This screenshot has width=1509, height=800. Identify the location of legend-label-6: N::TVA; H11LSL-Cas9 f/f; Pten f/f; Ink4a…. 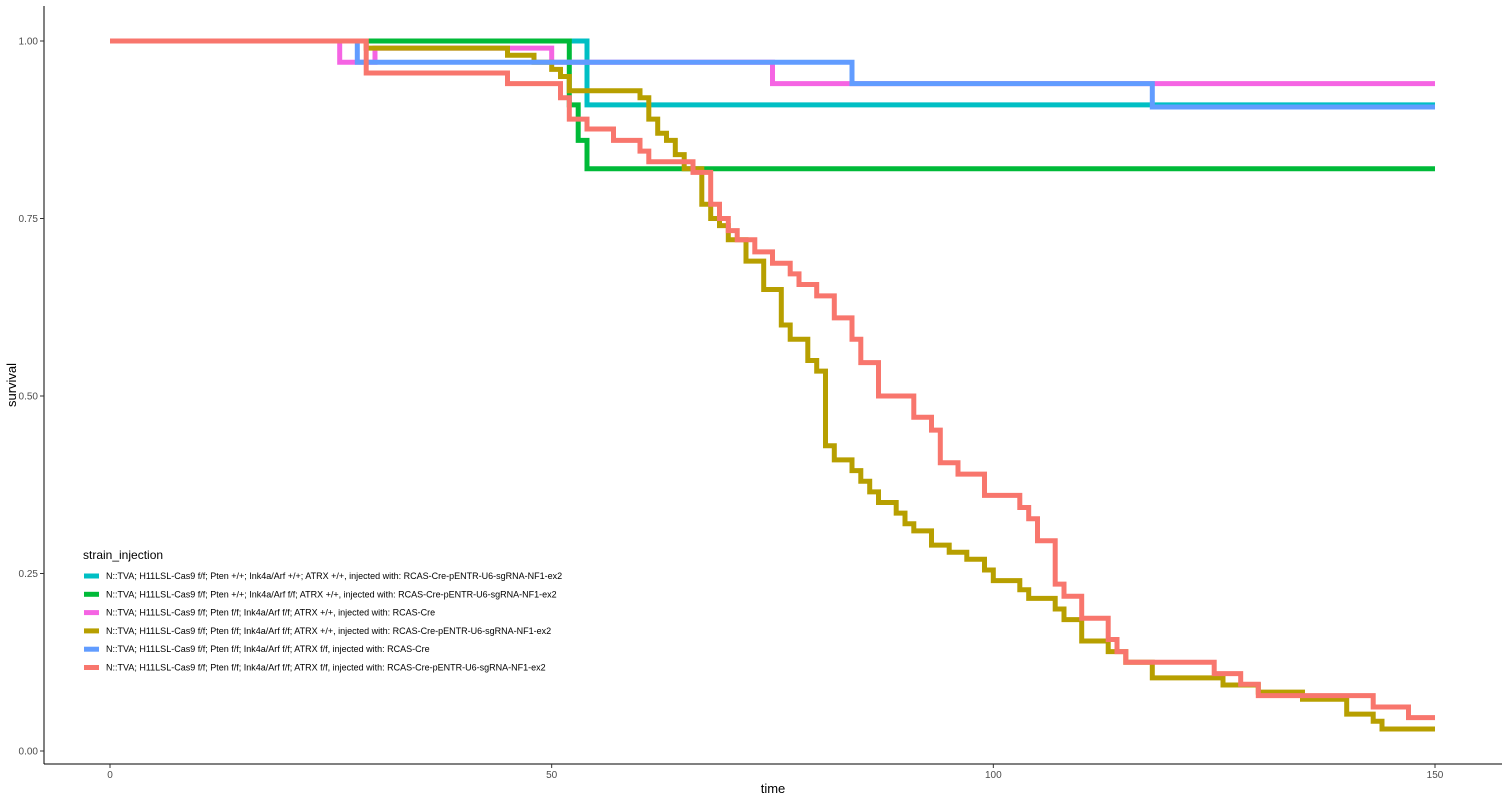
(326, 668).